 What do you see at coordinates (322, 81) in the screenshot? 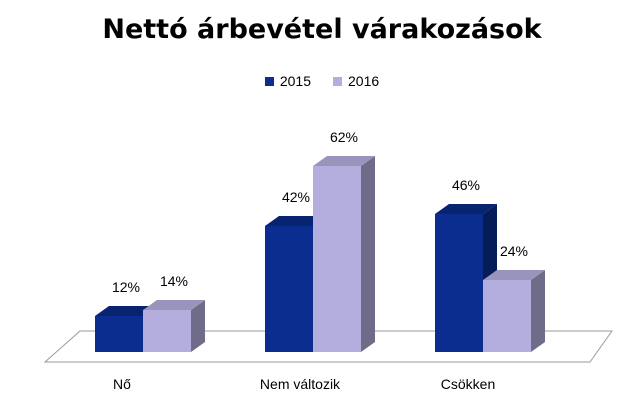
I see `legend: 2015 2016` at bounding box center [322, 81].